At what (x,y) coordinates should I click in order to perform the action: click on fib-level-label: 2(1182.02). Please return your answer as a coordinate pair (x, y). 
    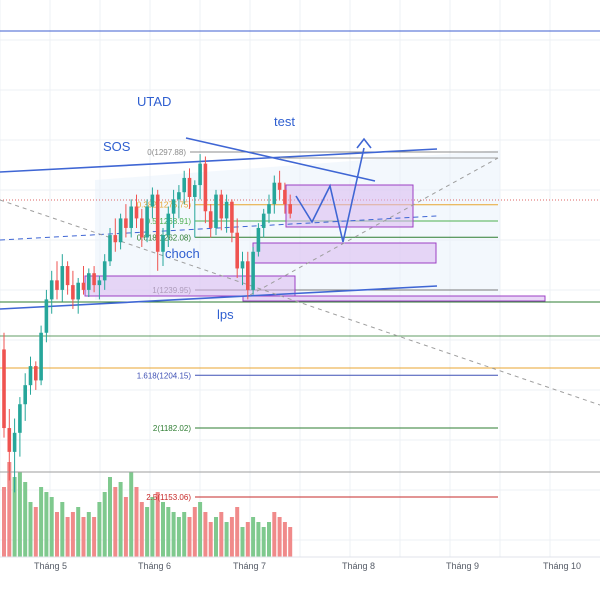
    Looking at the image, I should click on (172, 428).